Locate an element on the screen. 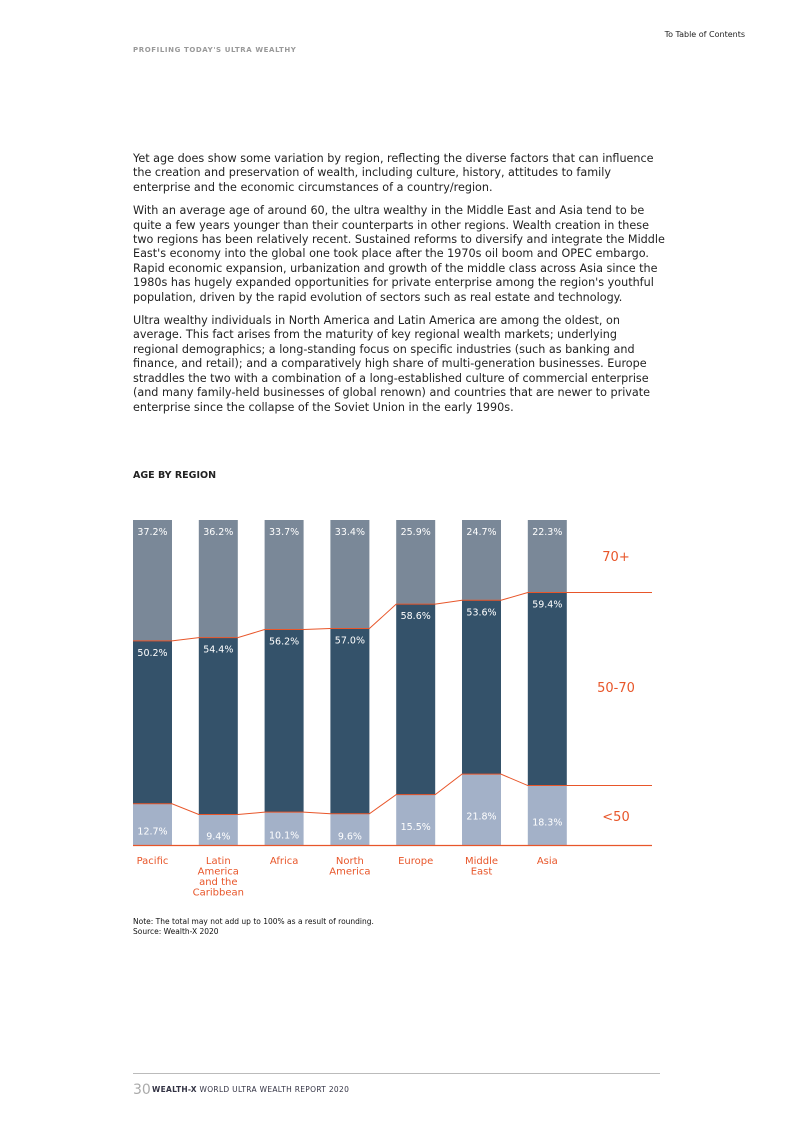 Image resolution: width=793 pixels, height=1122 pixels. data-label-70-plus: 33.4% is located at coordinates (350, 532).